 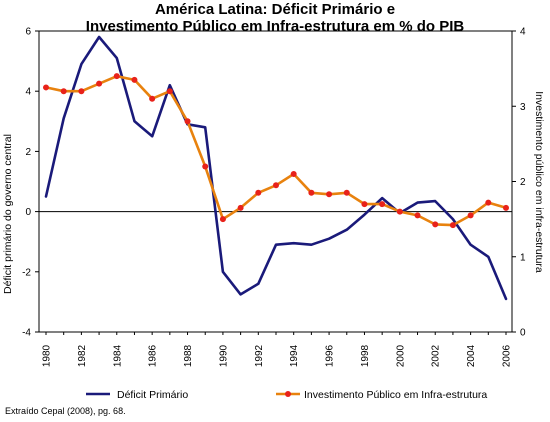 I want to click on x-tick-label: 1992, so click(x=259, y=355).